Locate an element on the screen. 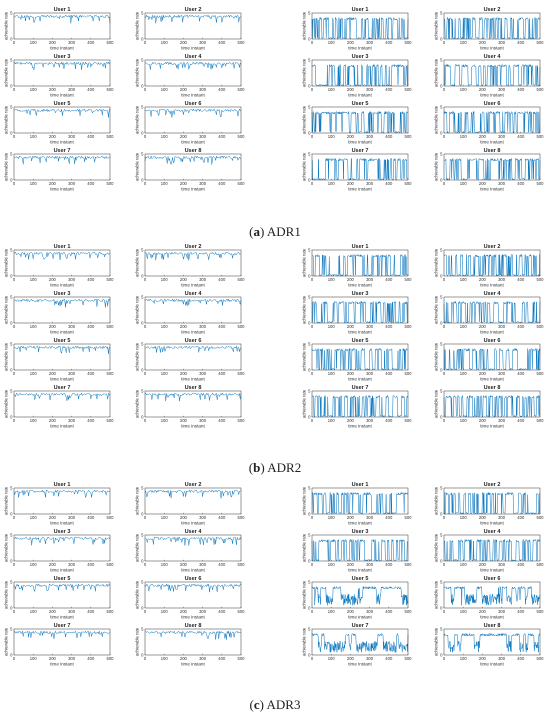  subplot-title: User 8 is located at coordinates (193, 388).